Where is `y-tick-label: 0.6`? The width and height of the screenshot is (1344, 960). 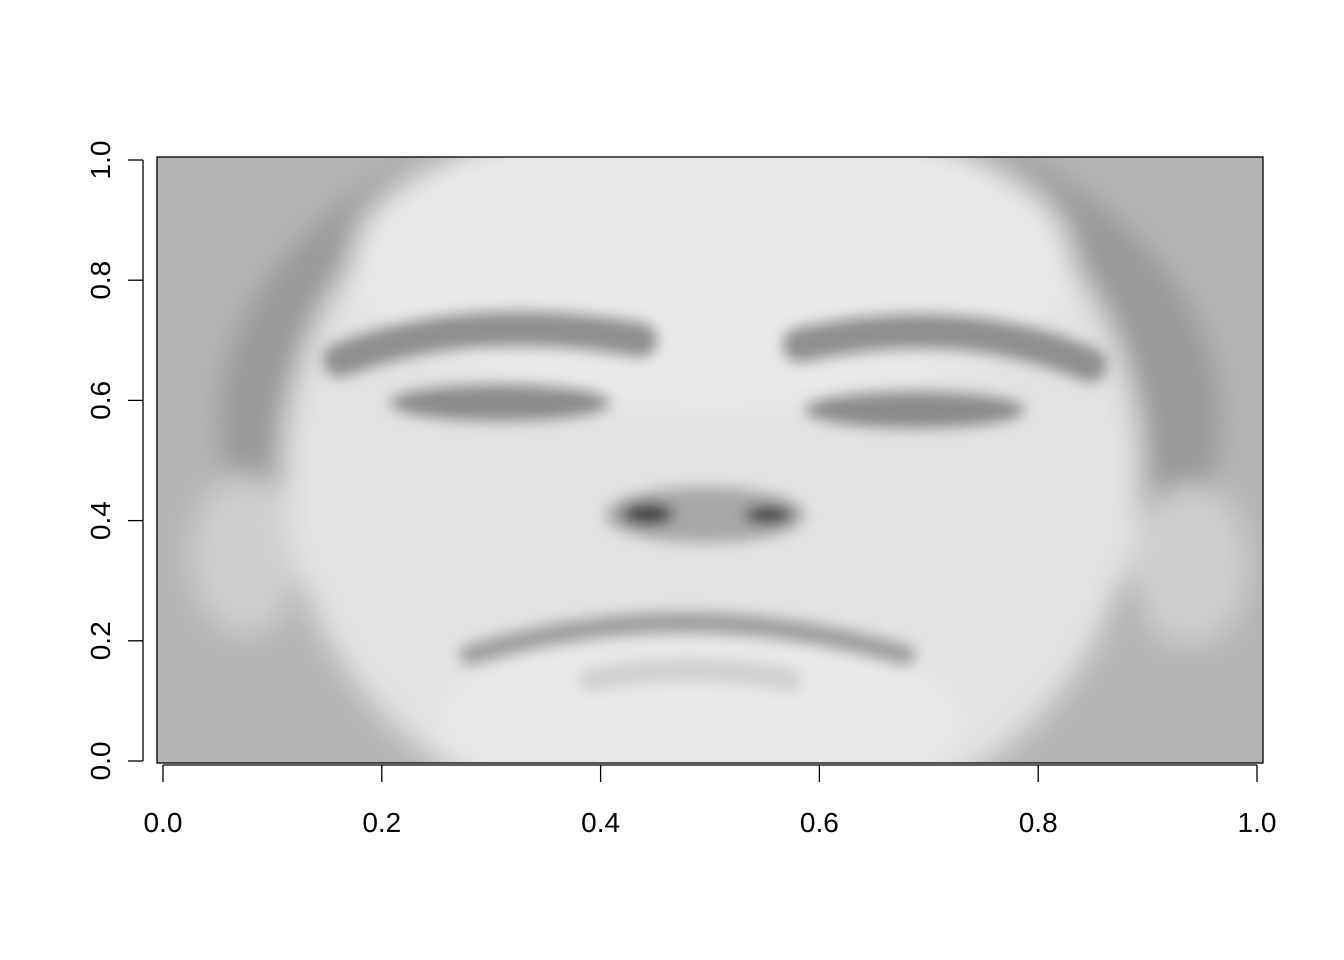 y-tick-label: 0.6 is located at coordinates (100, 400).